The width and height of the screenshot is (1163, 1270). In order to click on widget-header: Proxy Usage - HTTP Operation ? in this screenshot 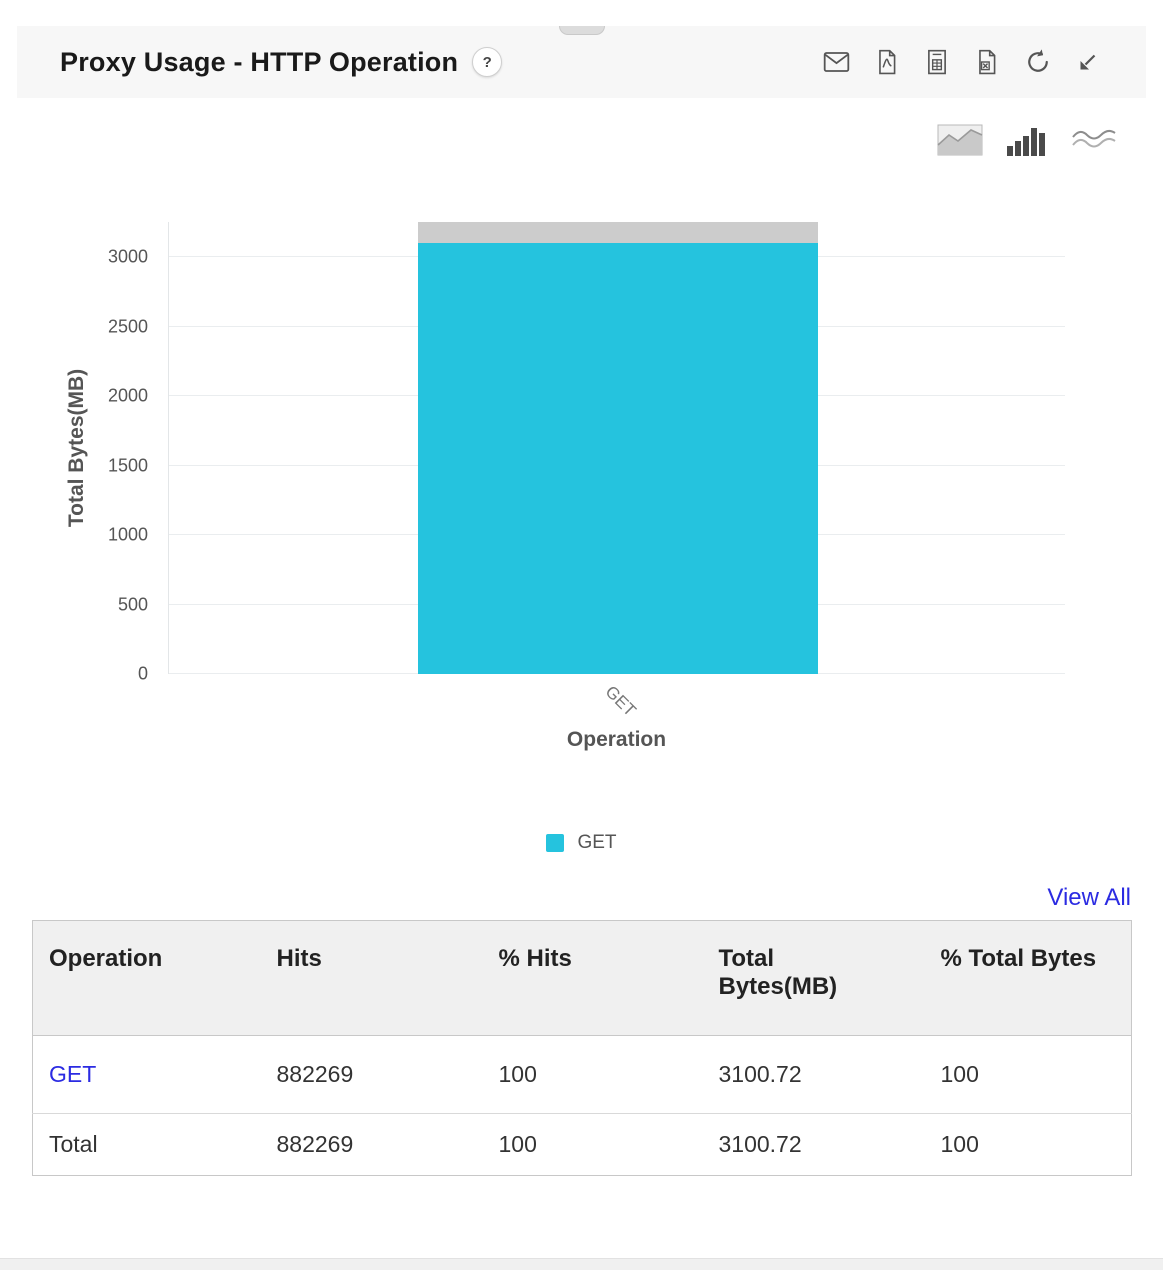, I will do `click(581, 62)`.